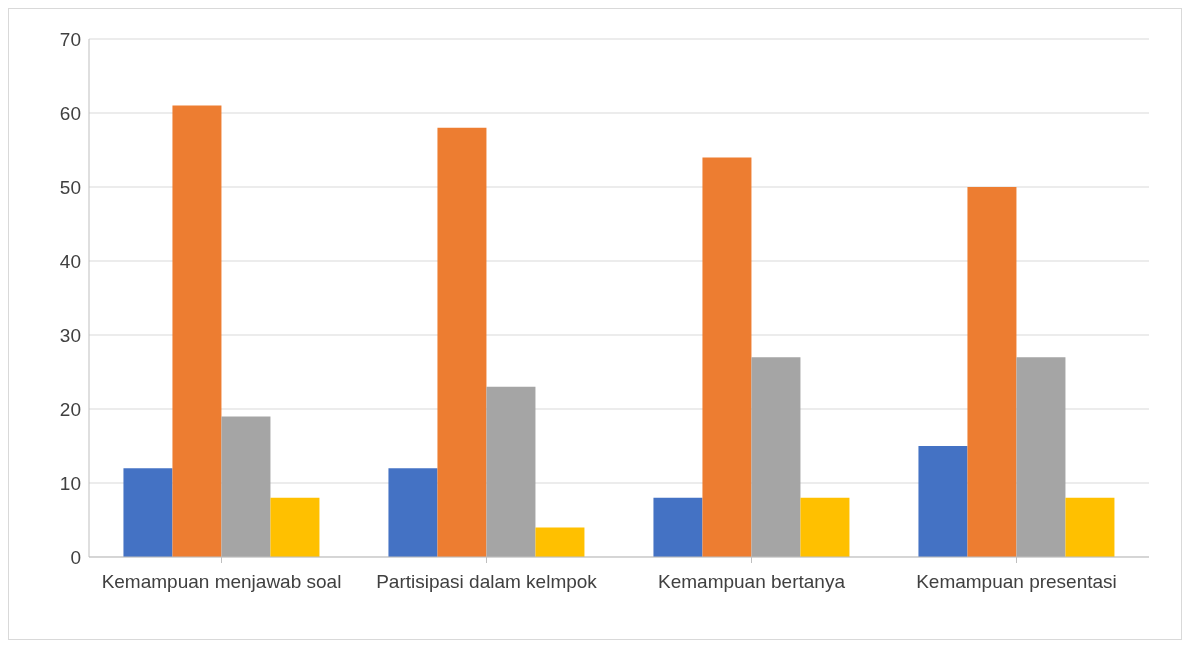 Image resolution: width=1192 pixels, height=648 pixels. What do you see at coordinates (70, 39) in the screenshot?
I see `y-tick-label: 70` at bounding box center [70, 39].